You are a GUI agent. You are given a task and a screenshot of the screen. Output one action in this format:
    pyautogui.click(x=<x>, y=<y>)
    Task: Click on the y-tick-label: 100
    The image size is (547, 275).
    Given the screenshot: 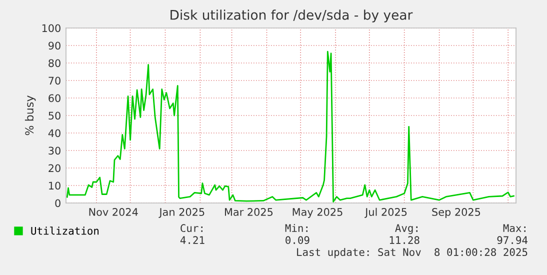 What is the action you would take?
    pyautogui.click(x=51, y=28)
    